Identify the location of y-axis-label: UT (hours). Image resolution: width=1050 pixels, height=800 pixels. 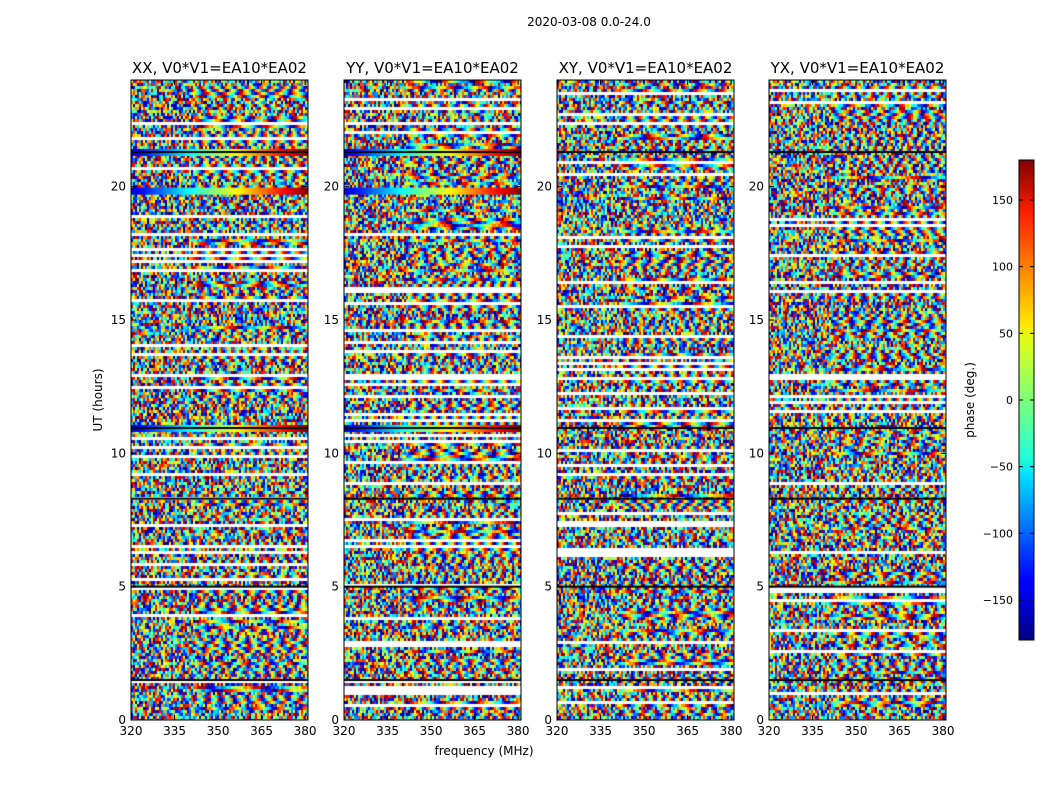
(98, 399).